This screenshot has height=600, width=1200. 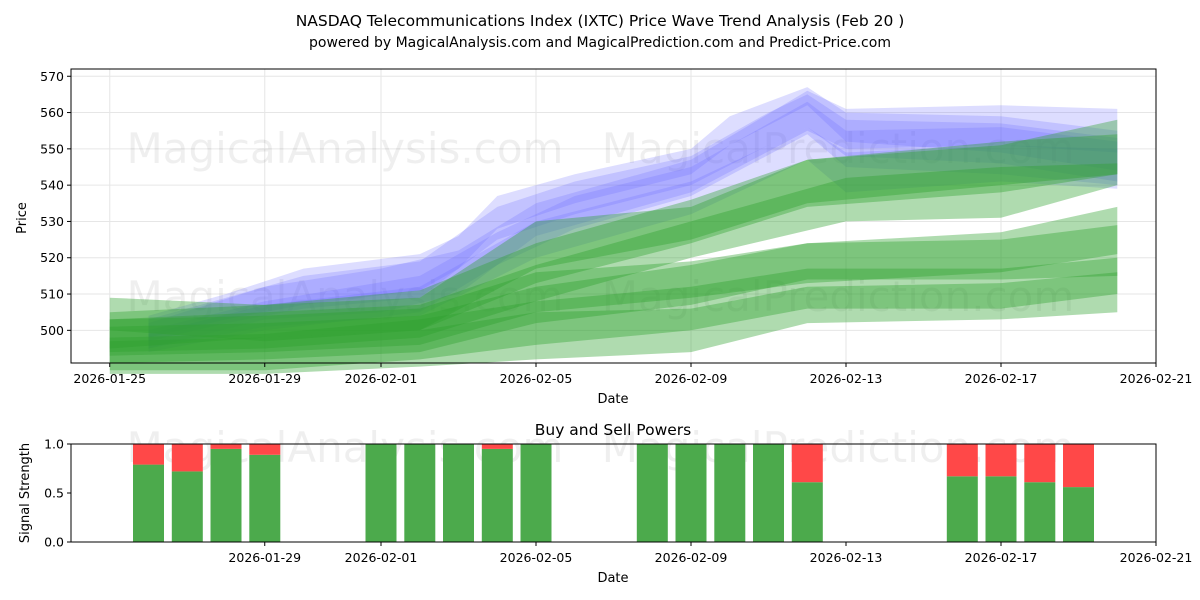 I want to click on signal-title: Buy and Sell Powers, so click(x=613, y=430).